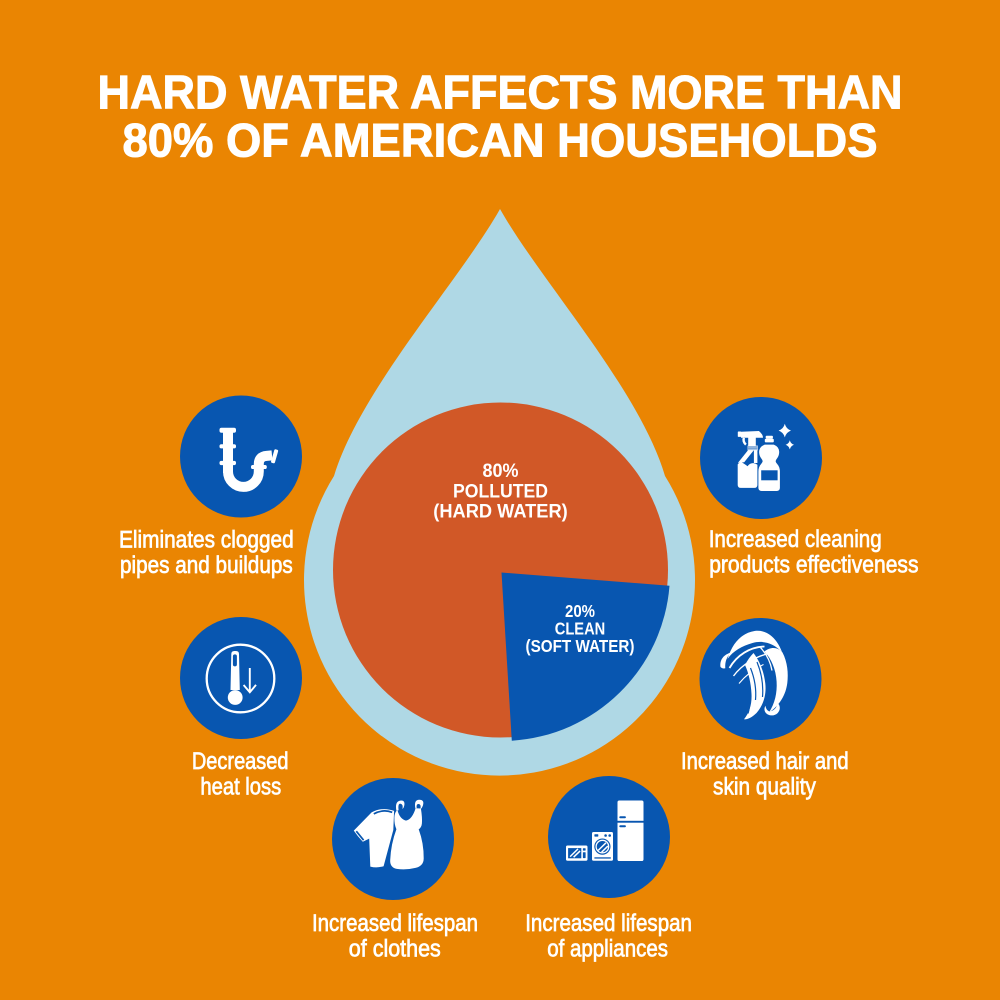 The width and height of the screenshot is (1000, 1000). I want to click on svg-text: of clothes, so click(395, 948).